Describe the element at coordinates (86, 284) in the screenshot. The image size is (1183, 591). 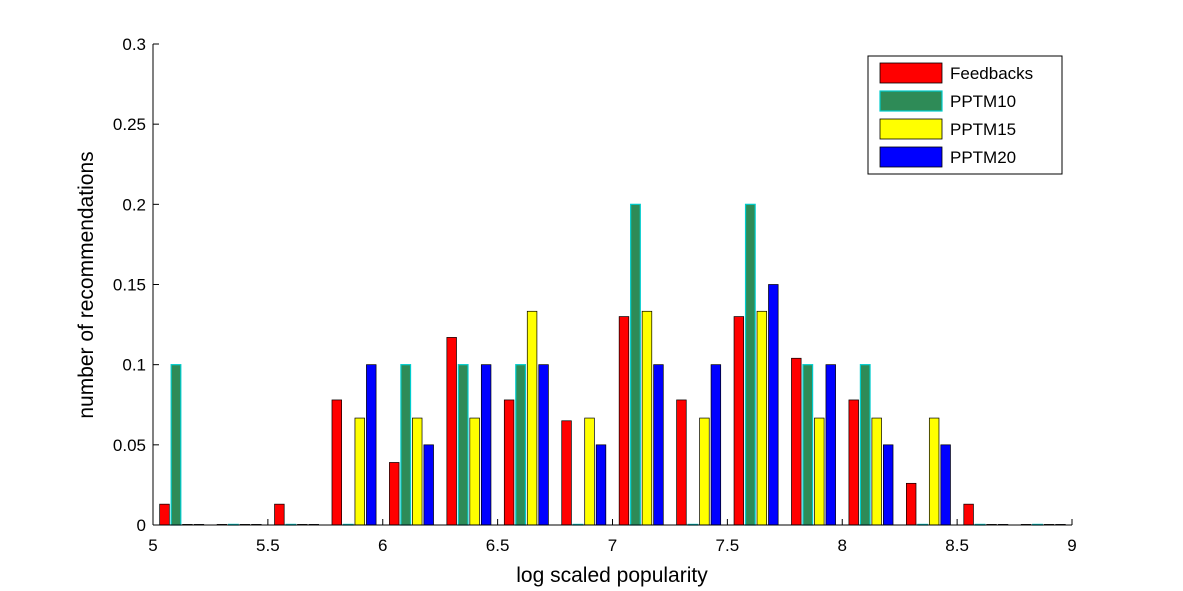
I see `y-axis-label: number of recommendations` at that location.